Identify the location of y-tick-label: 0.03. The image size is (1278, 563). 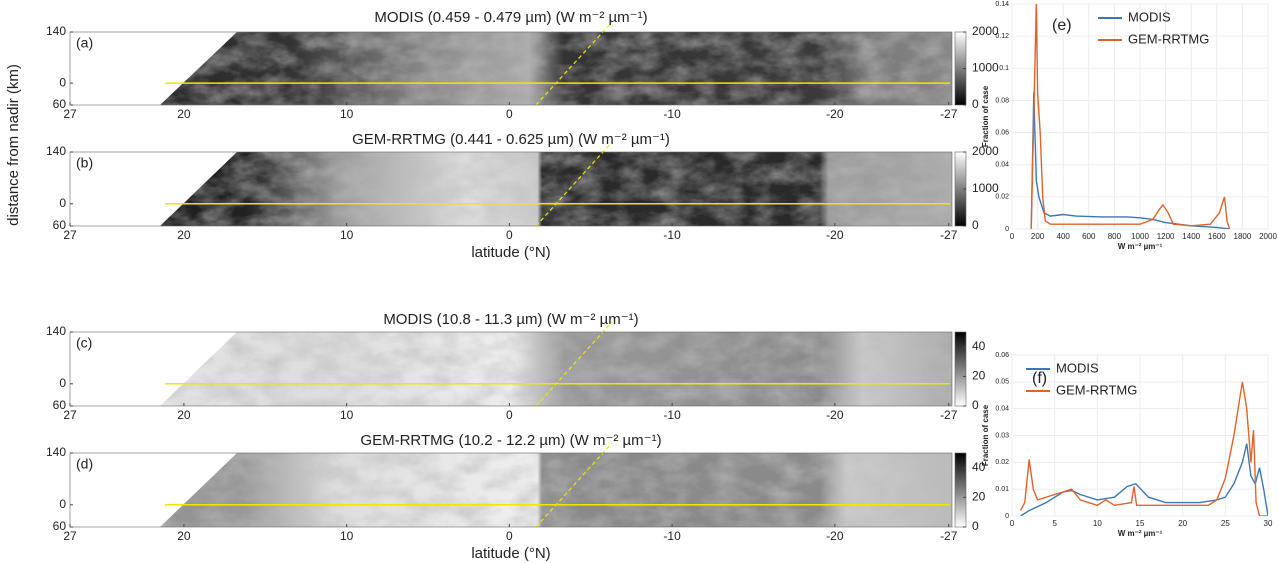
(1002, 435).